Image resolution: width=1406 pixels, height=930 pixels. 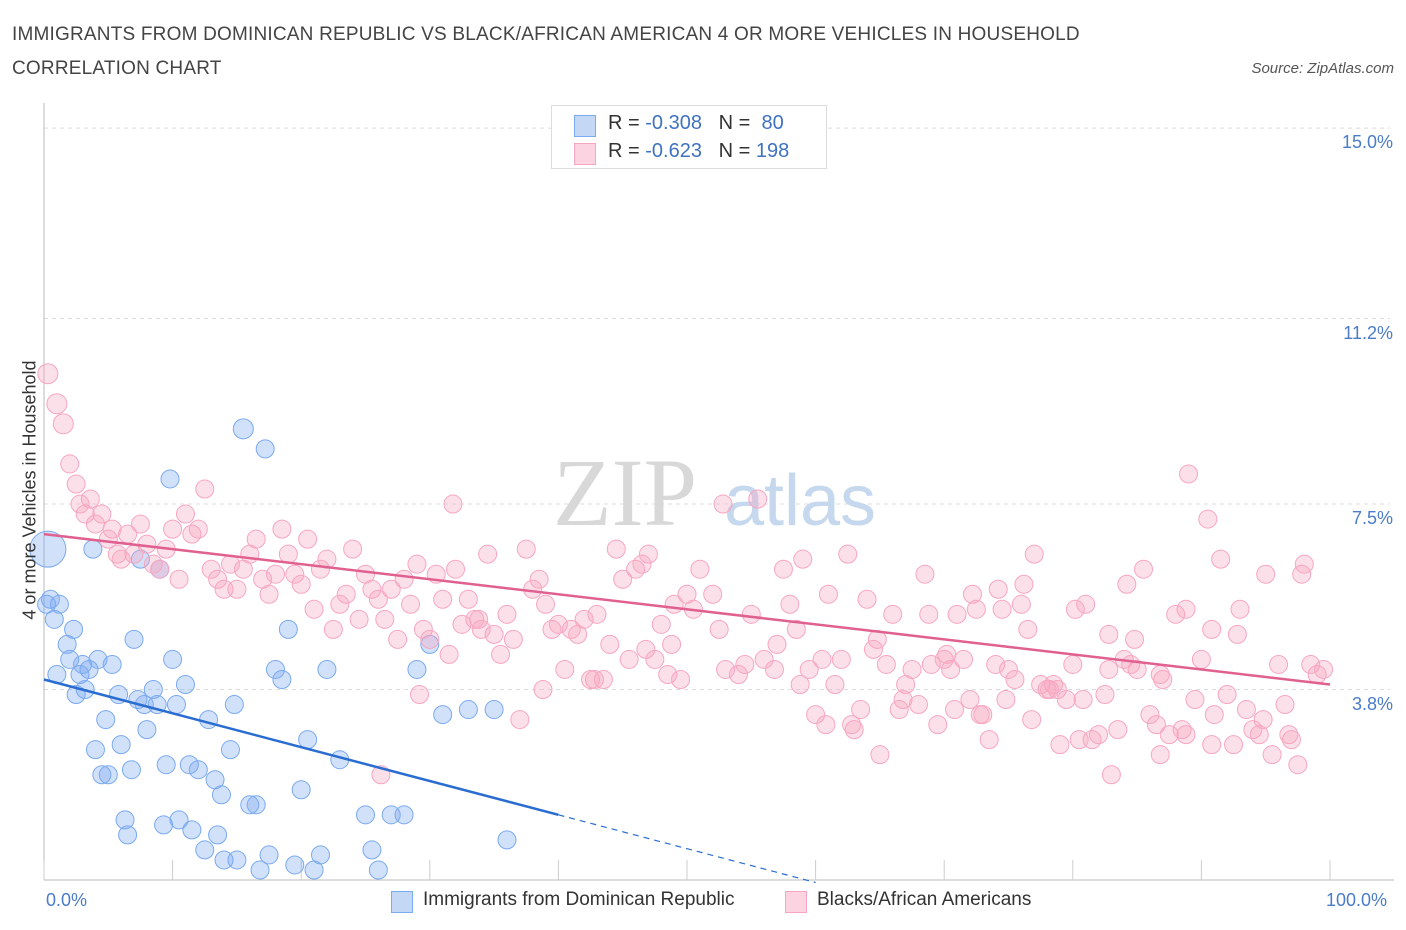 What do you see at coordinates (67, 900) in the screenshot?
I see `x-tick-label-min: 0.0%` at bounding box center [67, 900].